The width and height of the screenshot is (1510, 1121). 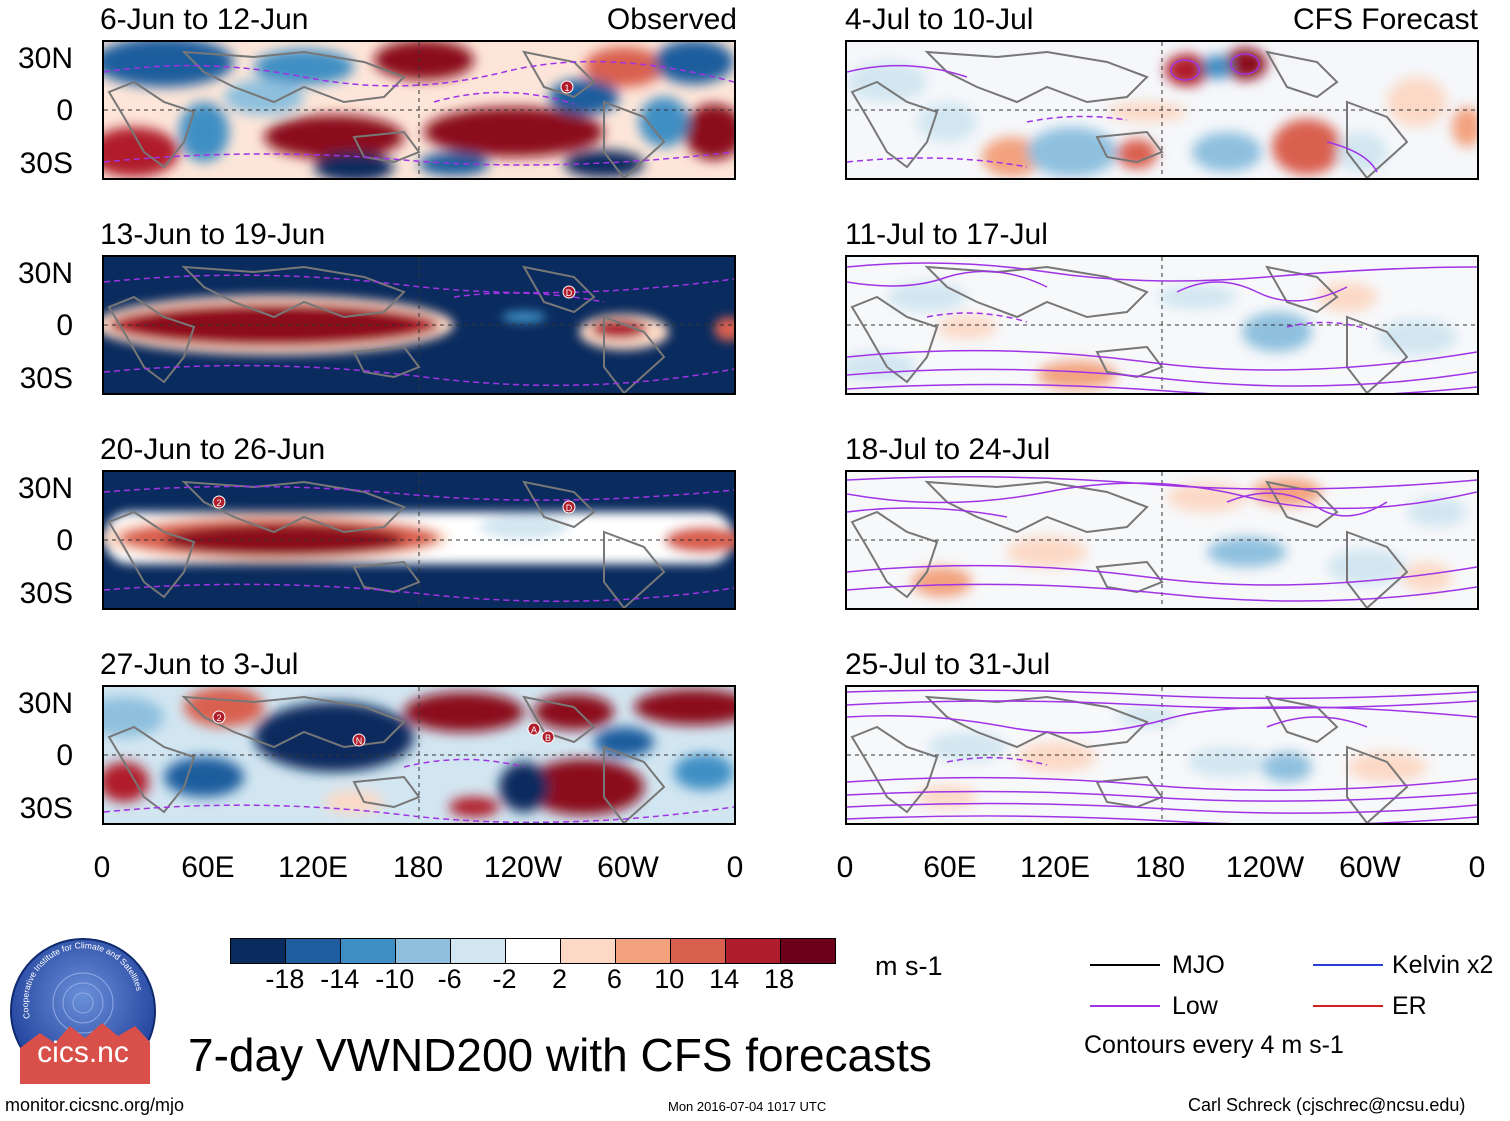 What do you see at coordinates (95, 1105) in the screenshot?
I see `source-url: monitor.cicsnc.org/mjo` at bounding box center [95, 1105].